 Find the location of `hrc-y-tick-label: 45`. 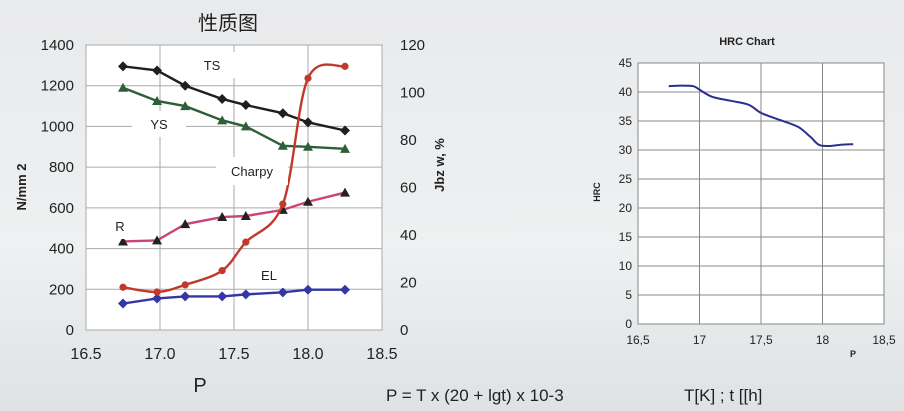

hrc-y-tick-label: 45 is located at coordinates (626, 63).